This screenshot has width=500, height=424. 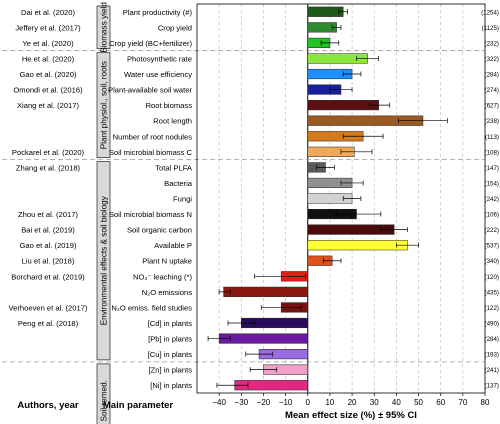 I want to click on parameter-label: Water use efficiency, so click(x=158, y=74).